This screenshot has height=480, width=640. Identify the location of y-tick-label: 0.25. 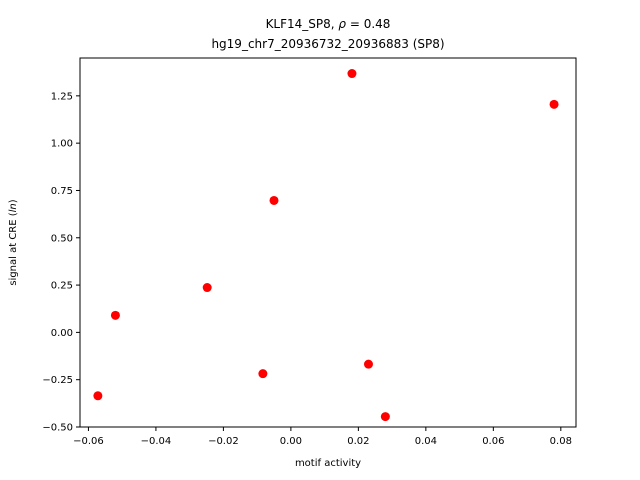
(62, 286).